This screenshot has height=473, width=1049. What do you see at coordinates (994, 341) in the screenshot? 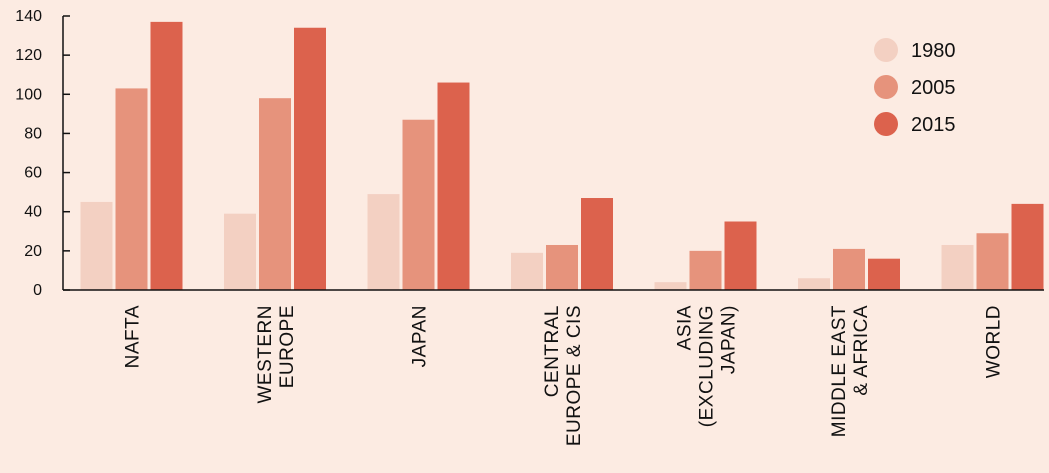
I see `category-label: WORLD` at bounding box center [994, 341].